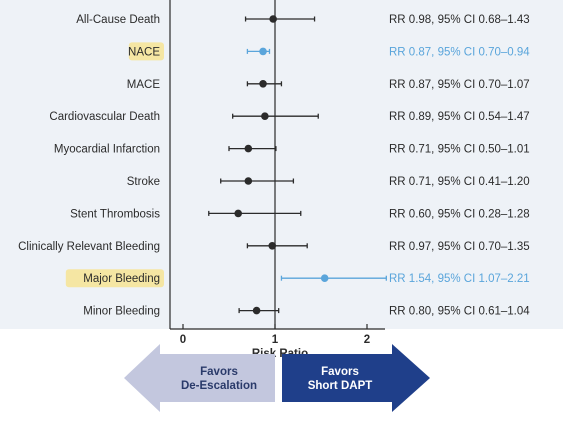 The height and width of the screenshot is (422, 563). Describe the element at coordinates (459, 214) in the screenshot. I see `row-estimate-text: RR 0.60, 95% CI 0.28–1.28` at that location.